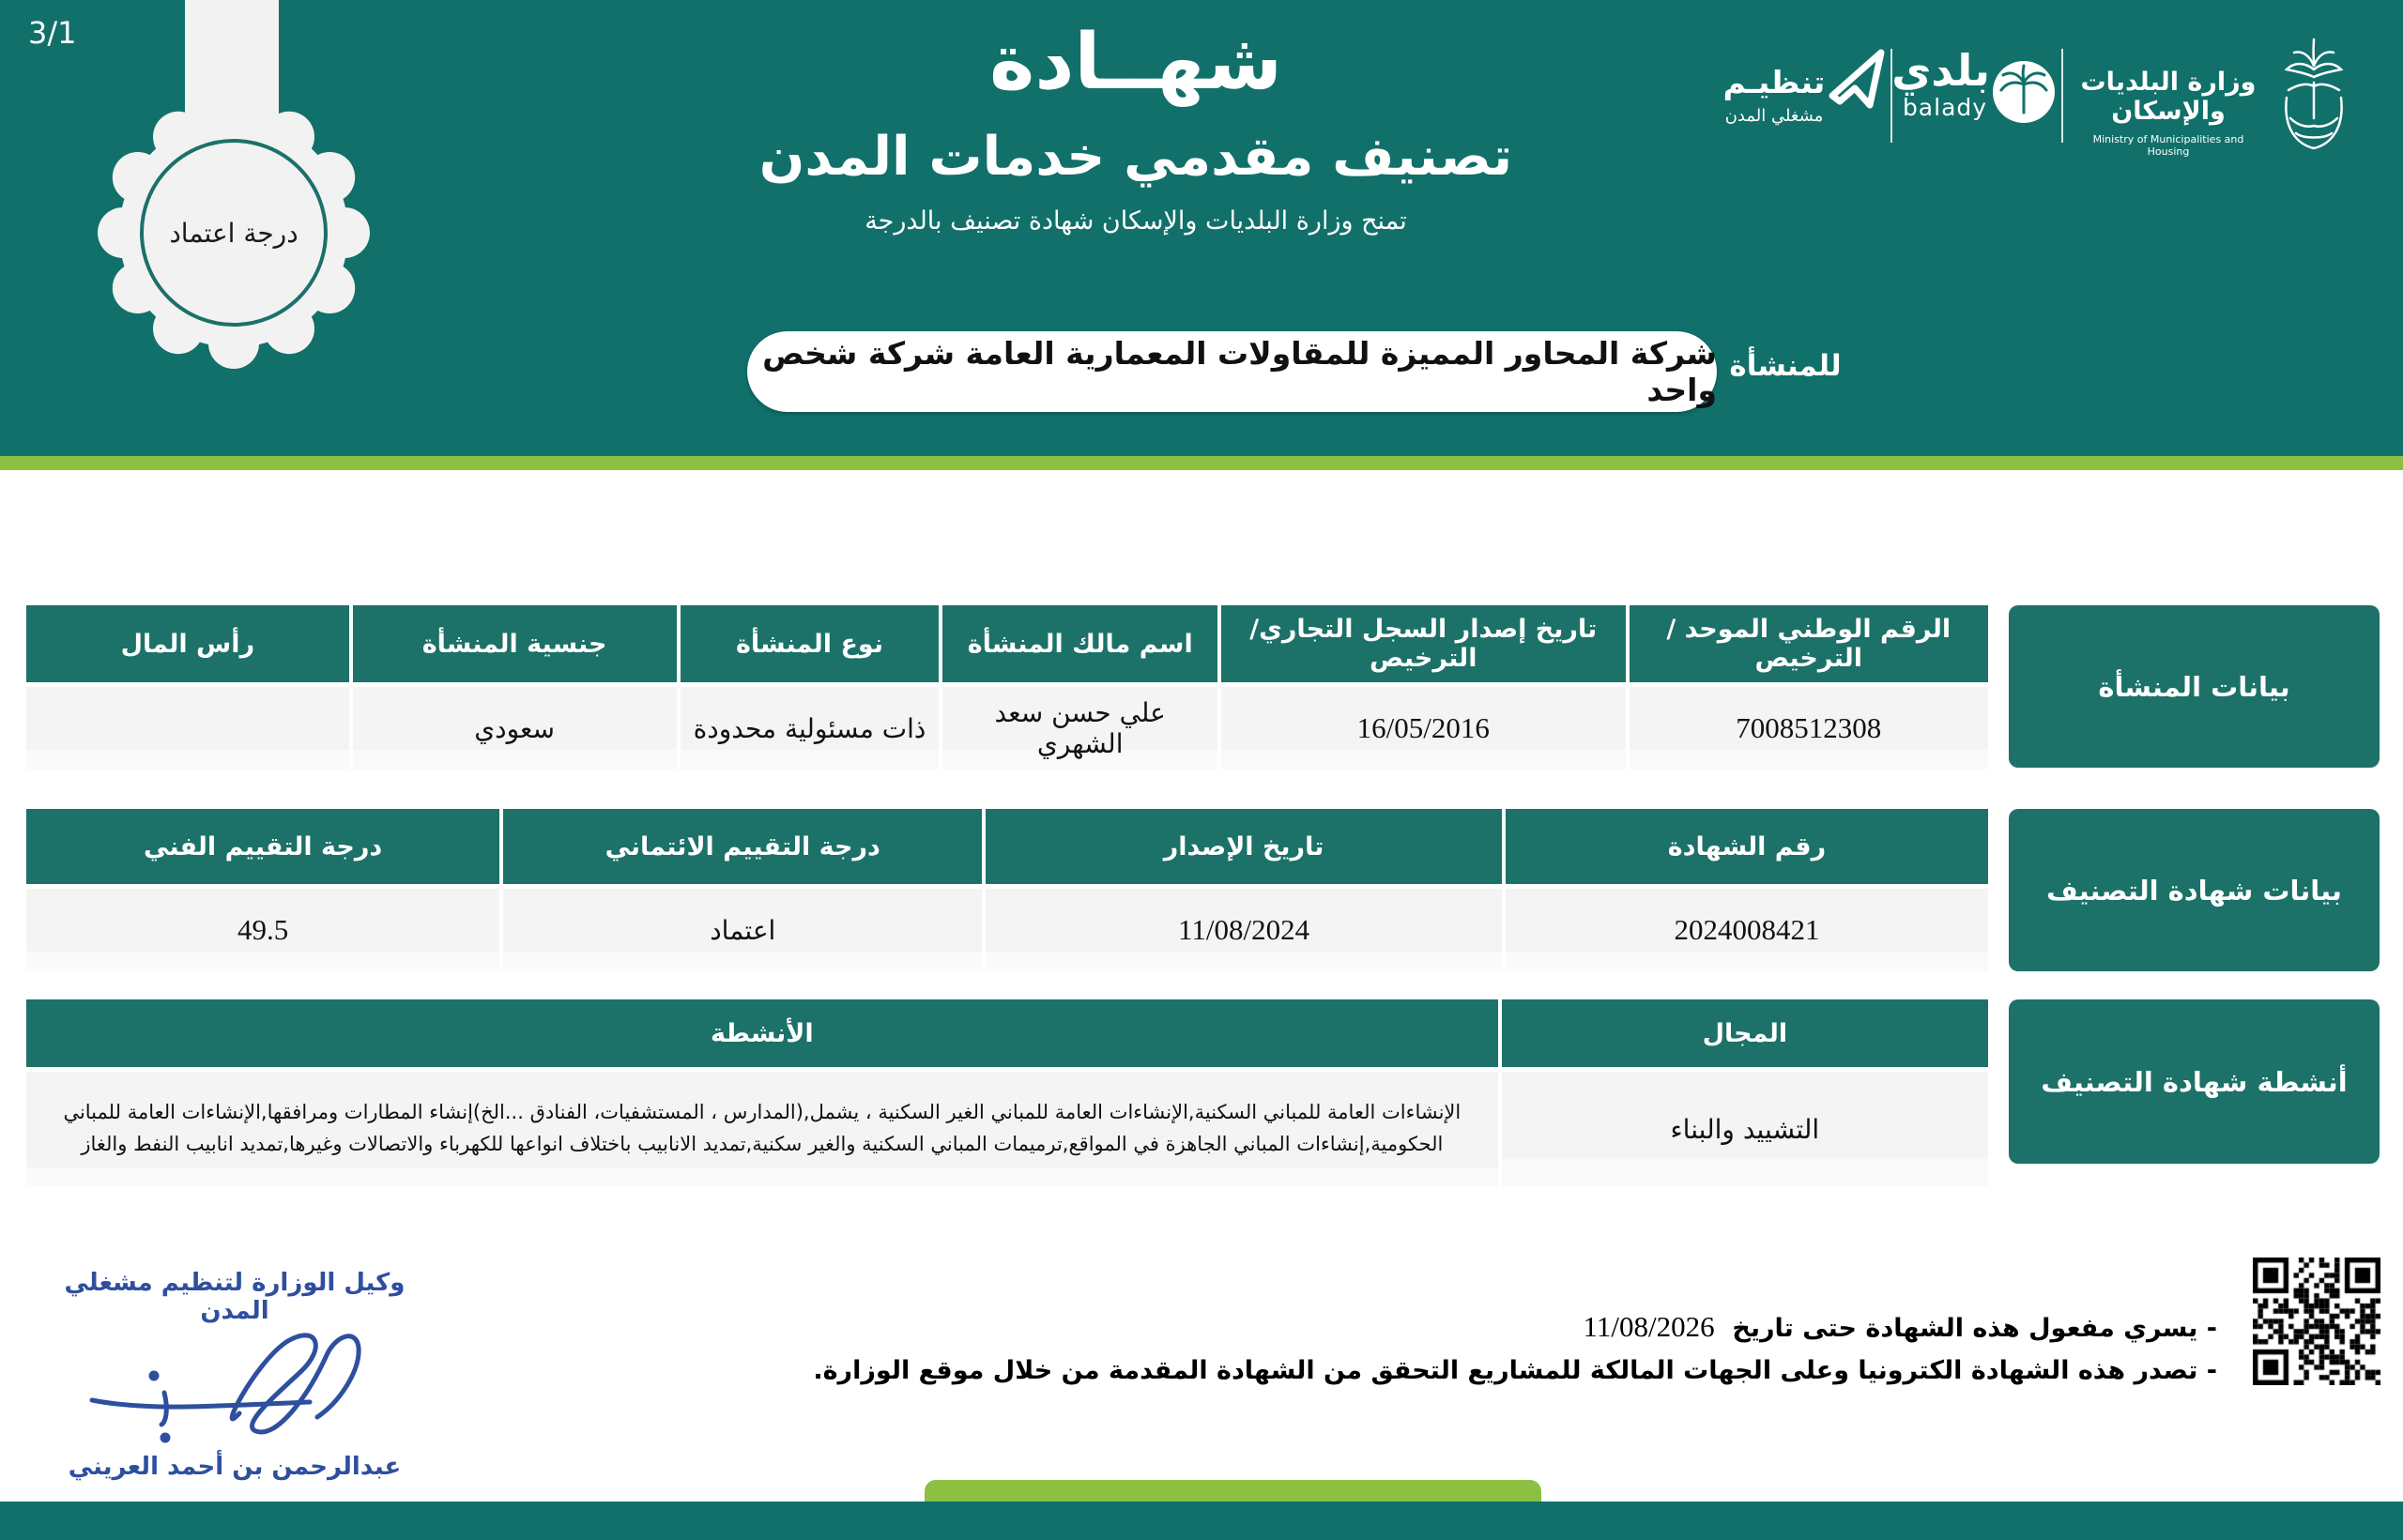  I want to click on tanzim-cursor-icon, so click(1857, 79).